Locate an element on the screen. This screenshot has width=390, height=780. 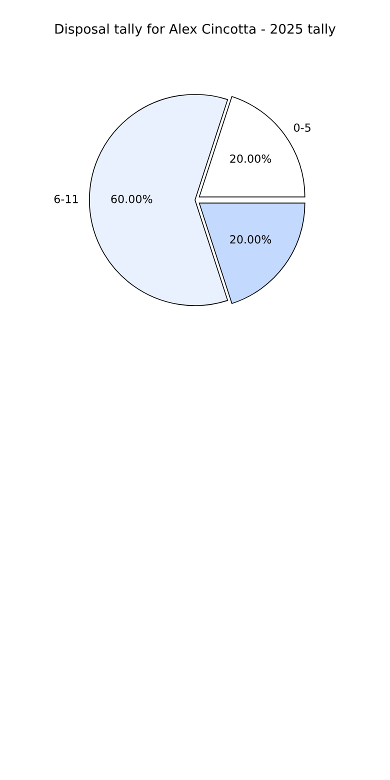
slice-label: 0-5 is located at coordinates (302, 127).